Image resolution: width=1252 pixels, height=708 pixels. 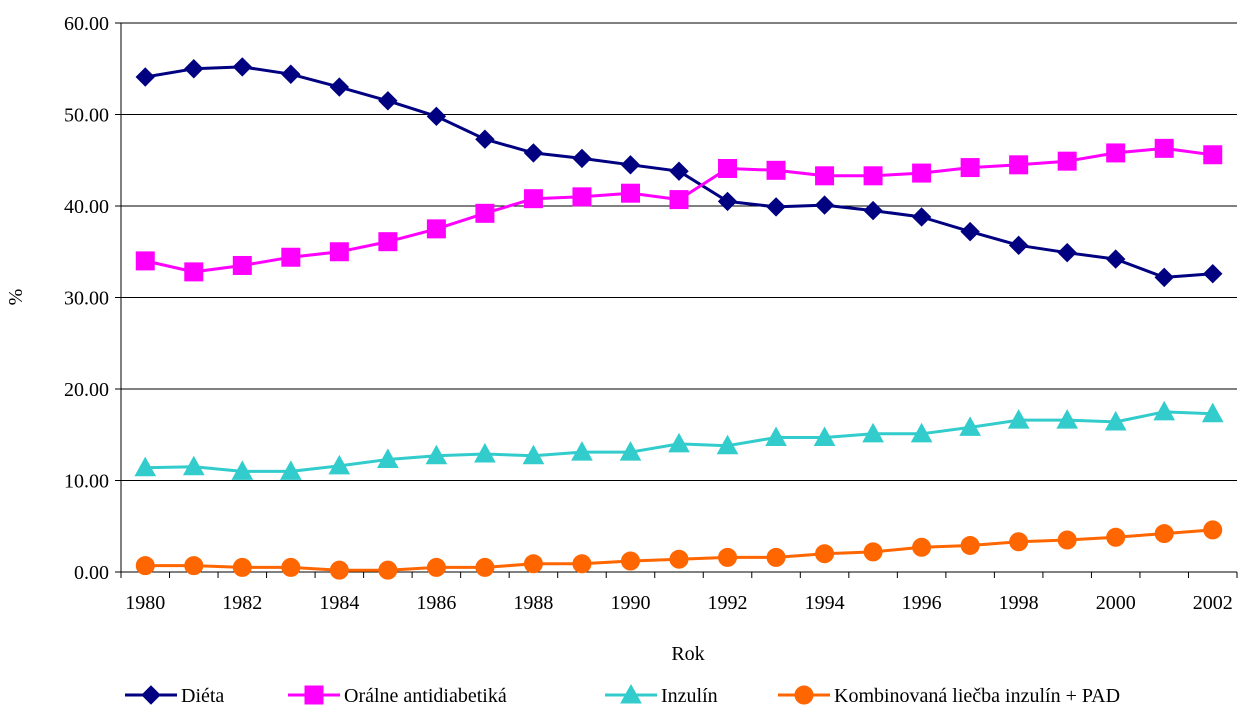 What do you see at coordinates (86, 390) in the screenshot?
I see `y-tick-label: 20.00` at bounding box center [86, 390].